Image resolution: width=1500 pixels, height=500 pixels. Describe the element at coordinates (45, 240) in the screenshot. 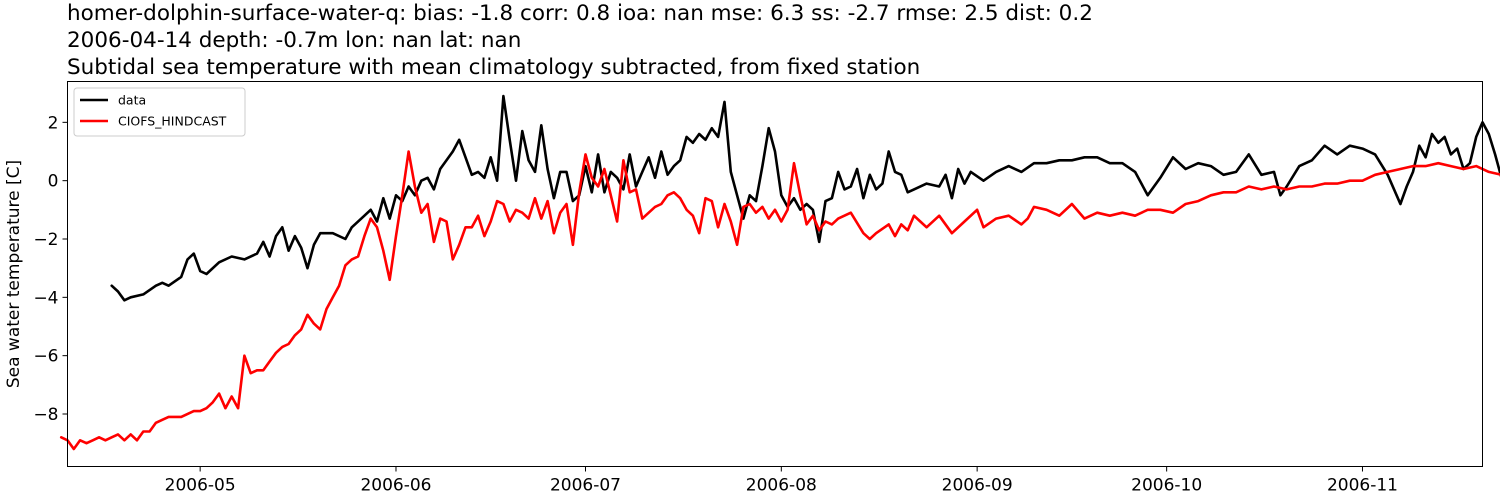

I see `y-tick-label: −2` at that location.